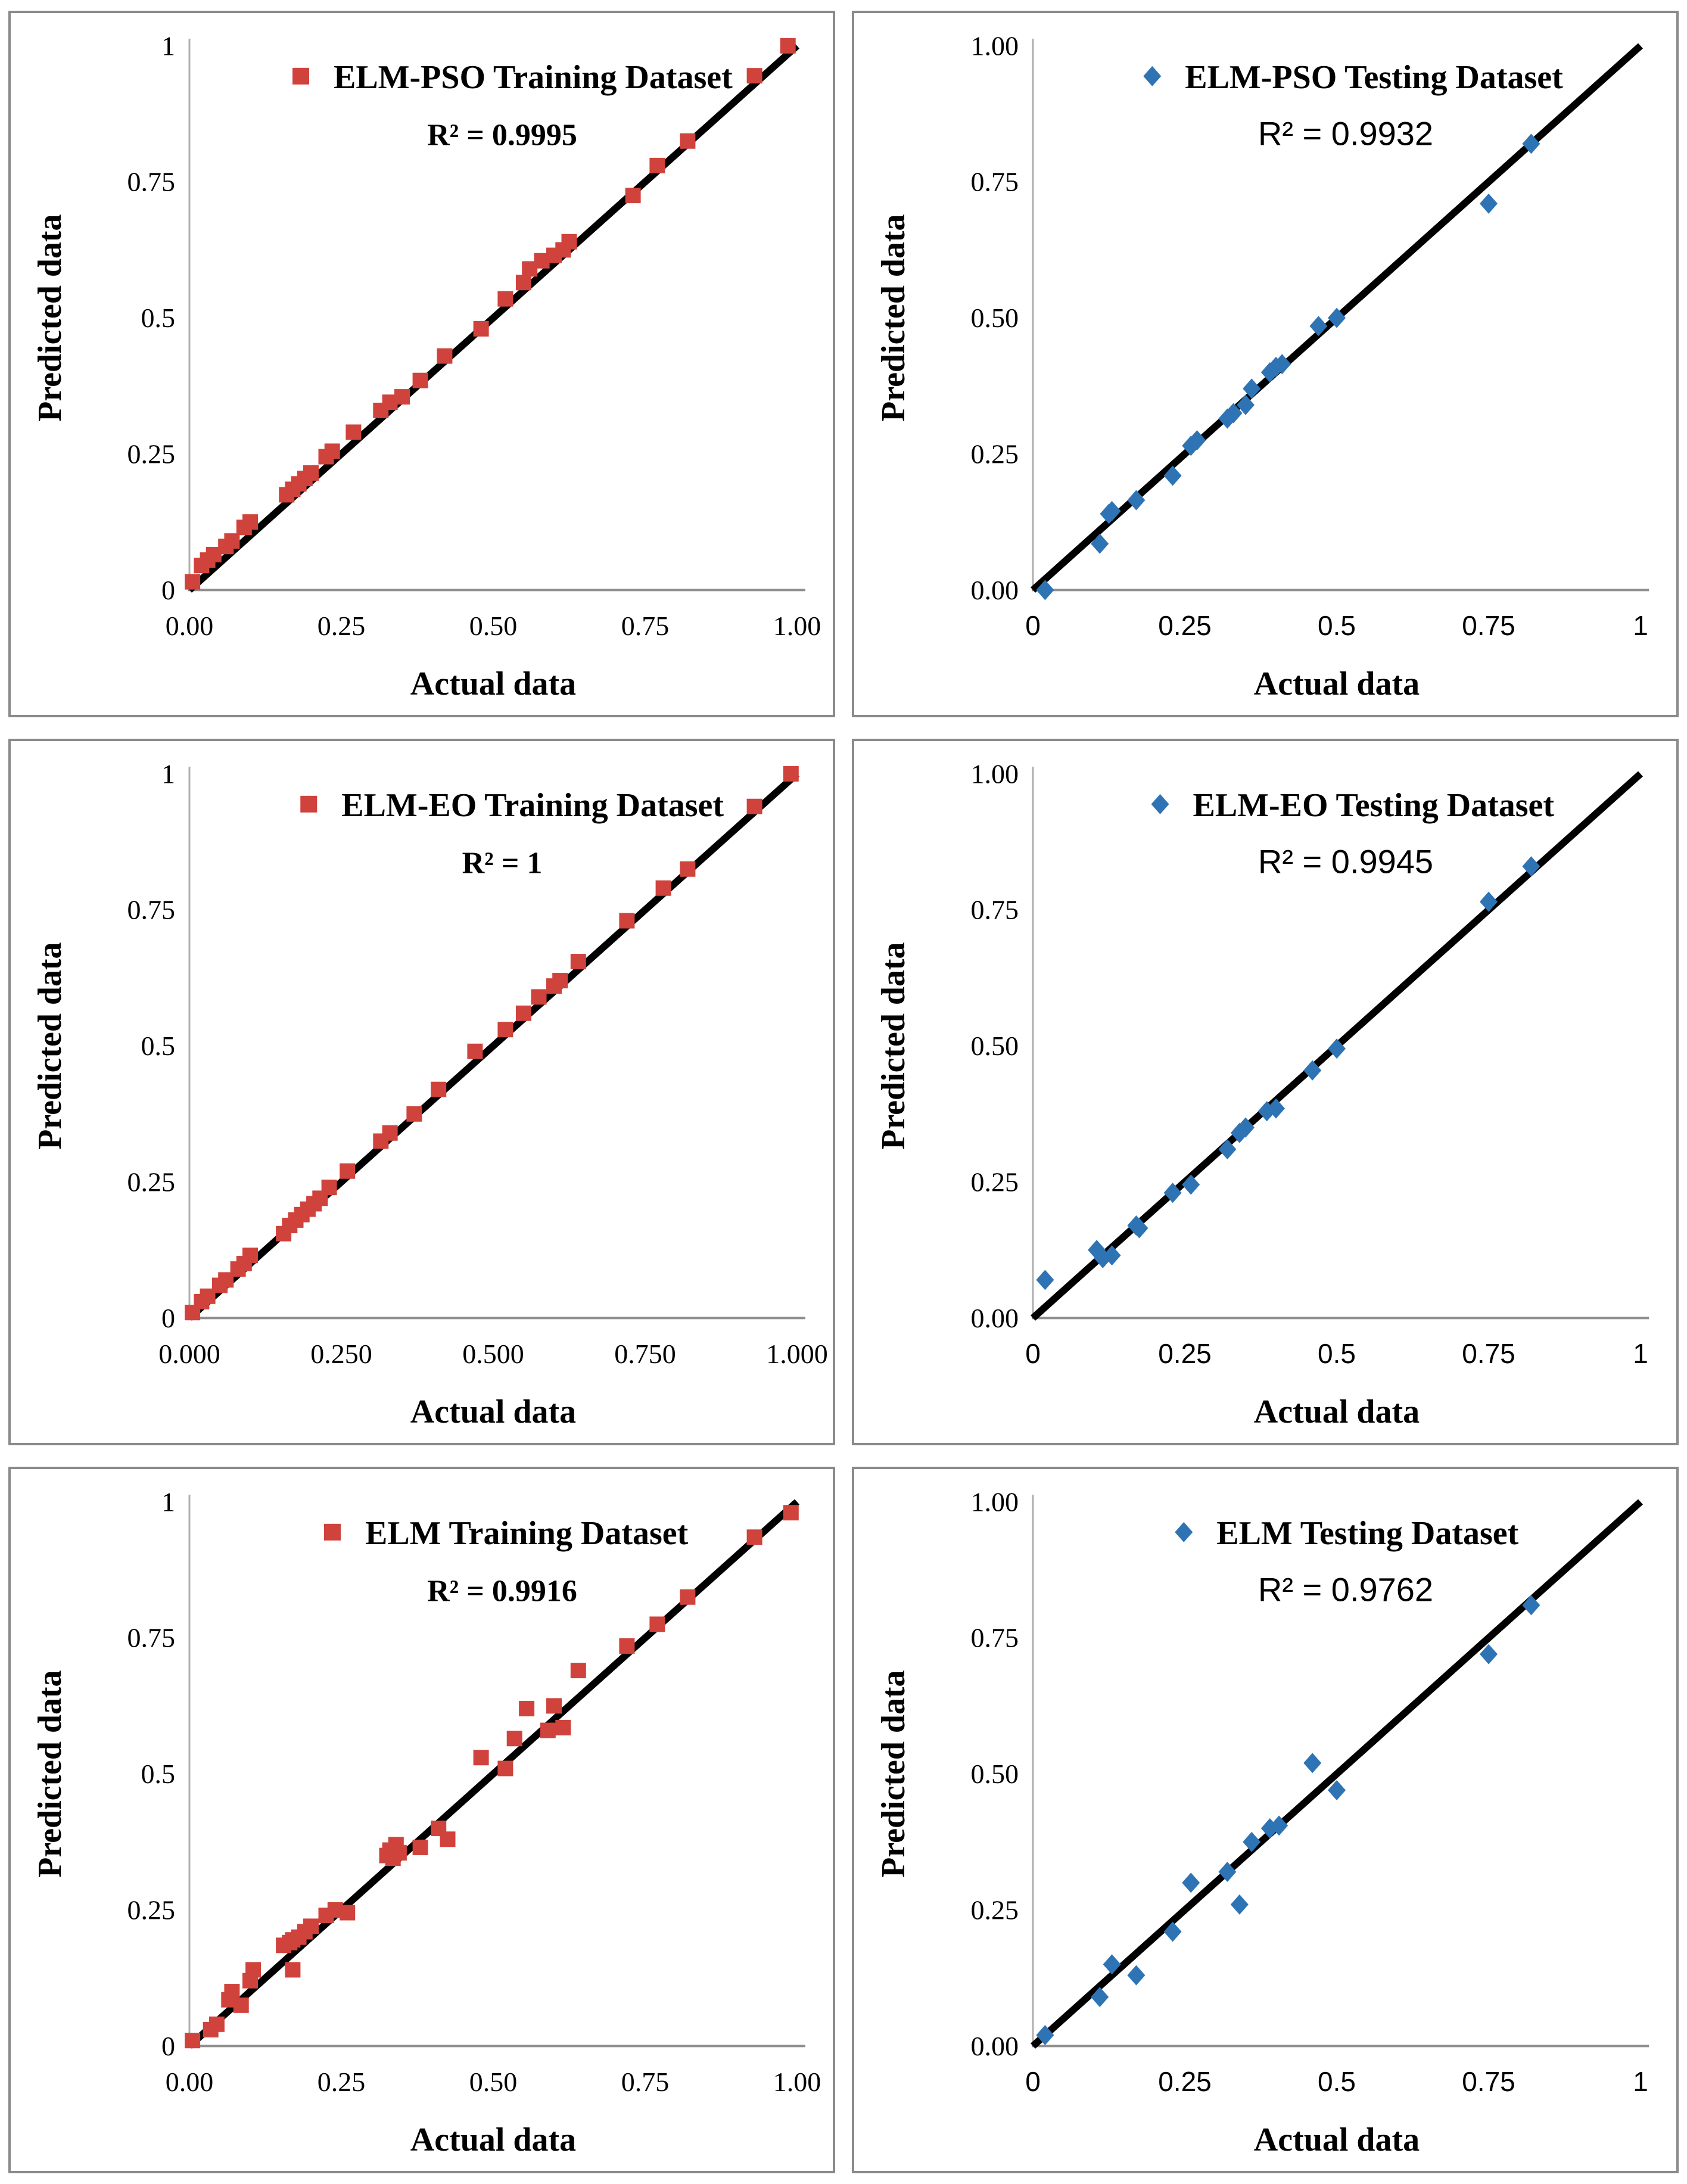 This screenshot has height=2184, width=1687. I want to click on x-tick-label: 0.750, so click(645, 1354).